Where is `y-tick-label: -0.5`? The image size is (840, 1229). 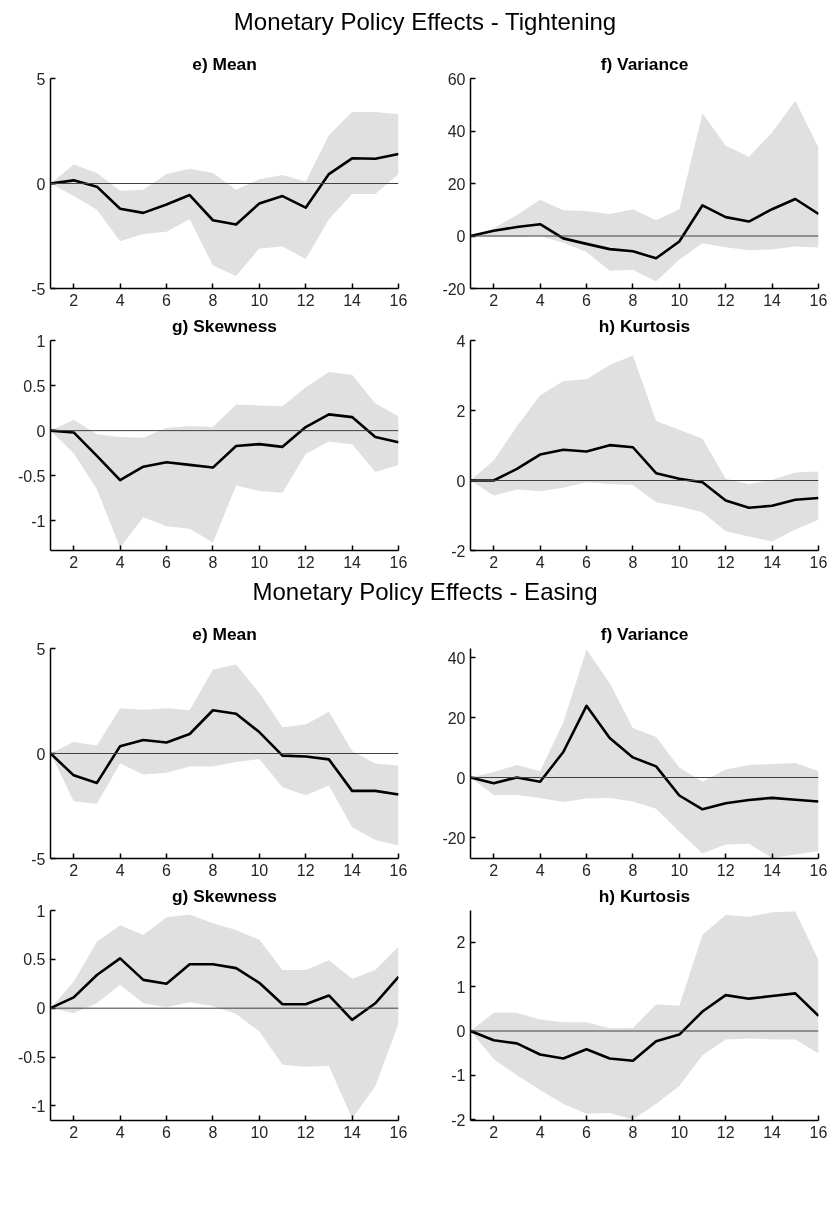
y-tick-label: -0.5 is located at coordinates (31, 1058).